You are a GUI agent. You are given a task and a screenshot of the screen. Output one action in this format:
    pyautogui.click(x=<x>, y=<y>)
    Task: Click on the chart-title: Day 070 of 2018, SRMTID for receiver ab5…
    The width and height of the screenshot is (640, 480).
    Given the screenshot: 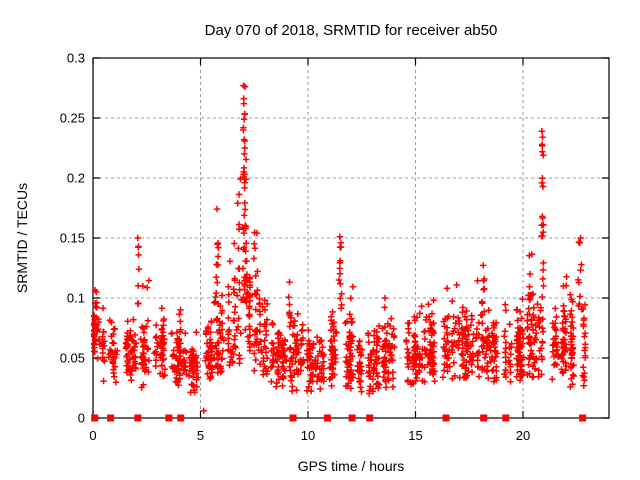 What is the action you would take?
    pyautogui.click(x=351, y=30)
    